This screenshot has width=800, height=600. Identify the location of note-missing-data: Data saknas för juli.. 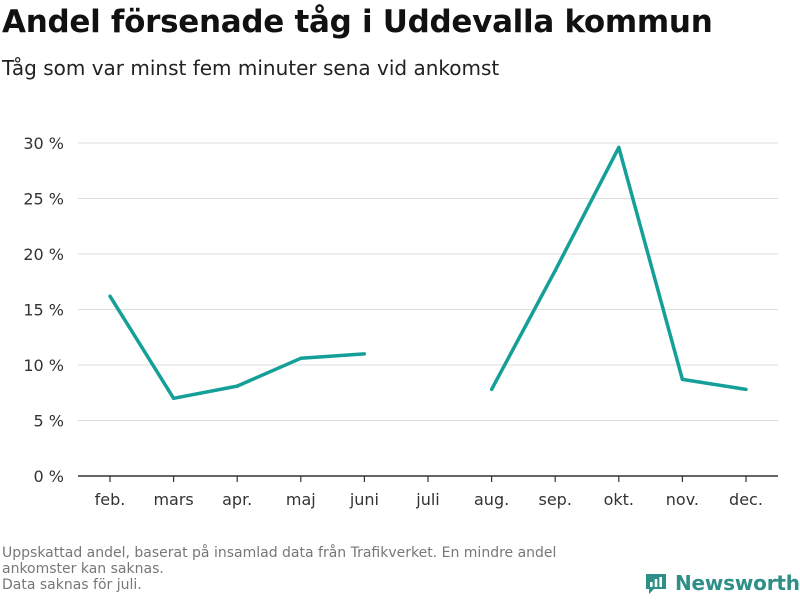
(72, 585).